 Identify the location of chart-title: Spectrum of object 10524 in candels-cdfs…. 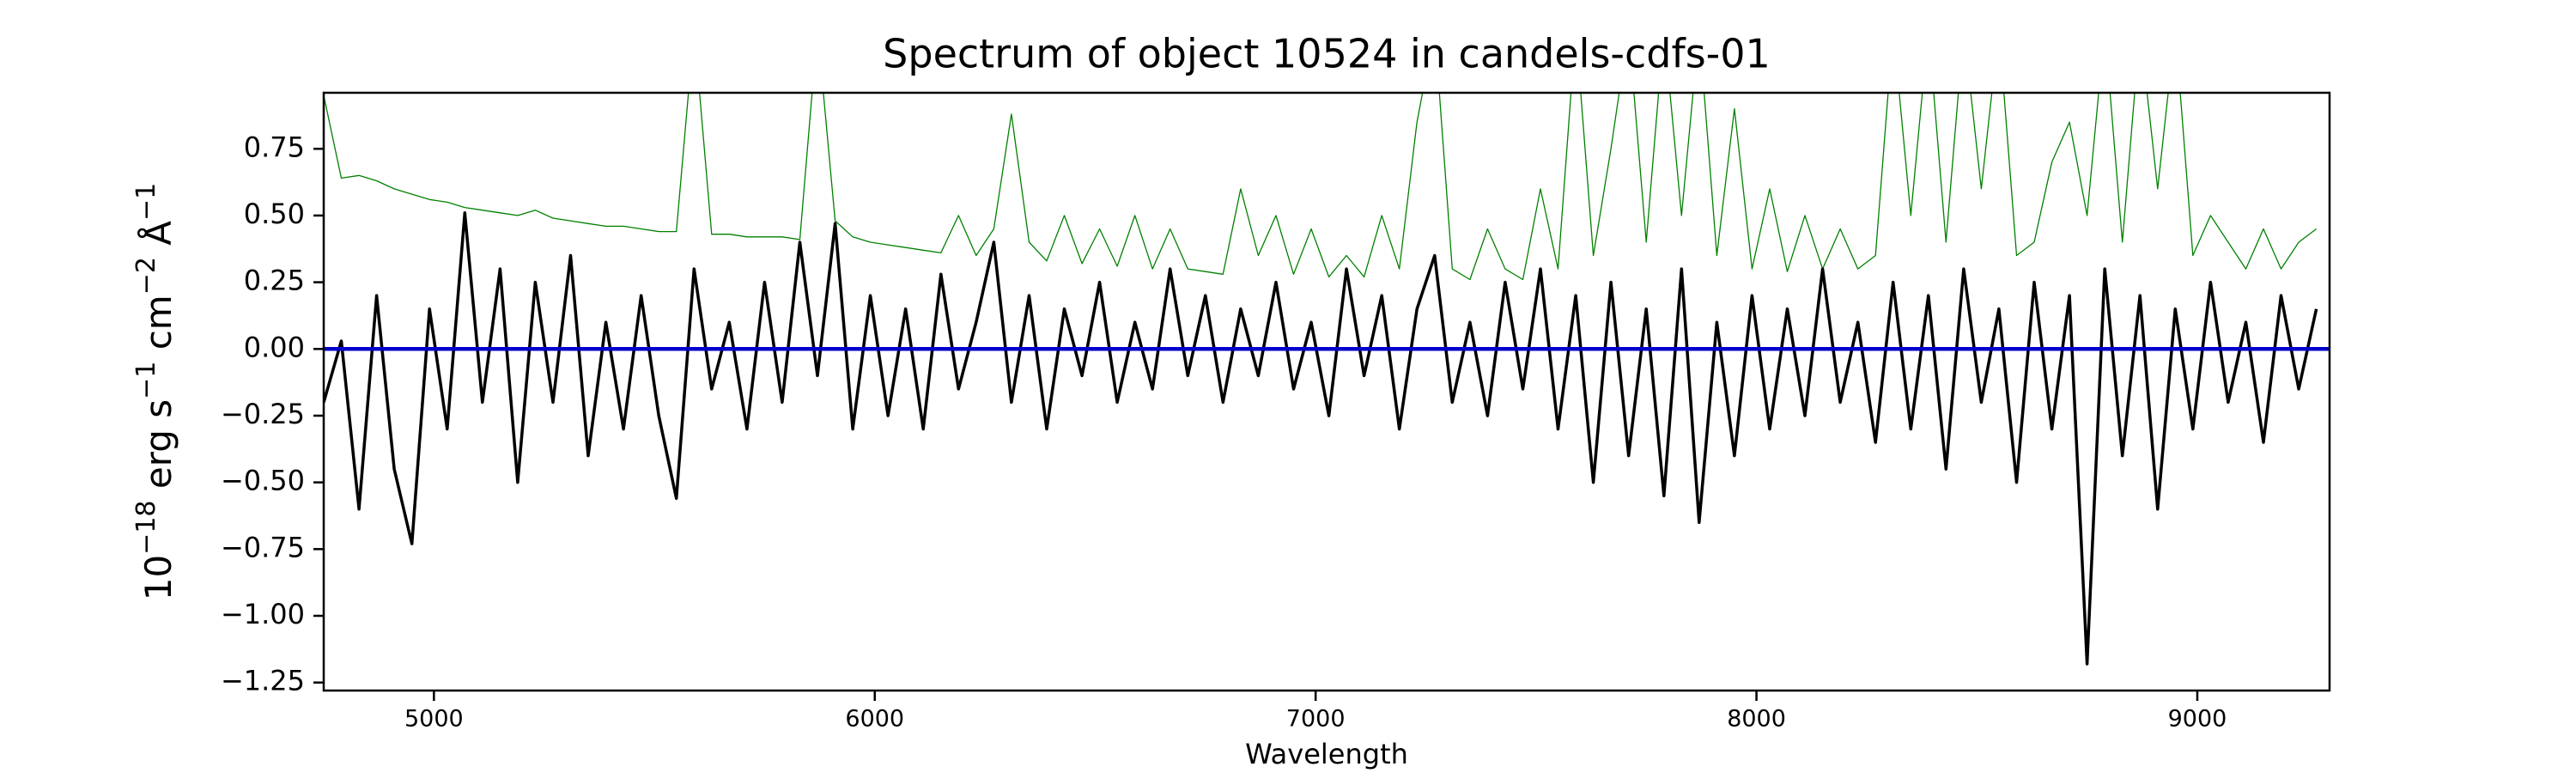
(1327, 54).